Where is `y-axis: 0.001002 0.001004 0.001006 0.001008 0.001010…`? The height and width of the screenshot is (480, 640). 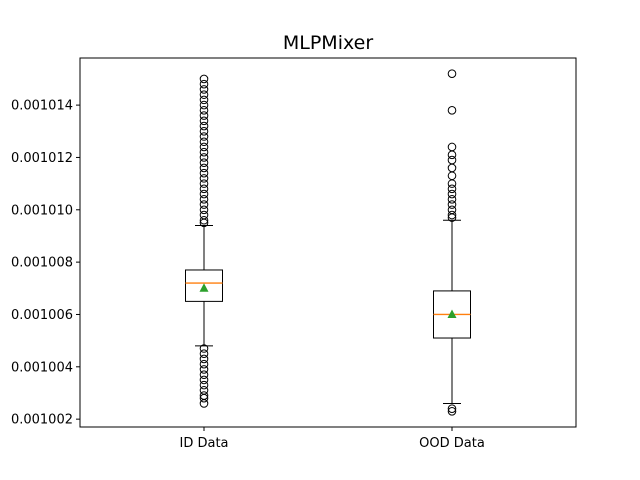
y-axis: 0.001002 0.001004 0.001006 0.001008 0.001010… is located at coordinates (45, 263).